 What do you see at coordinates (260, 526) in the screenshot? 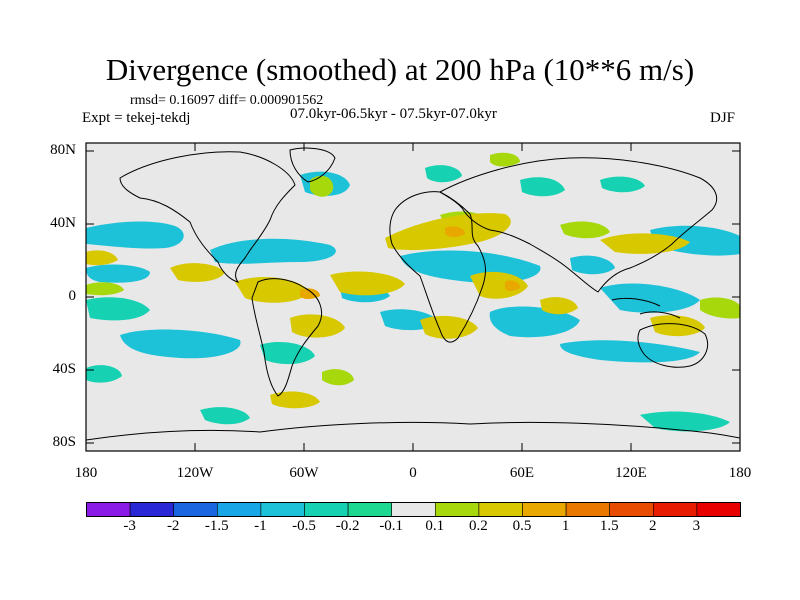
I see `colorbar-label: -1` at bounding box center [260, 526].